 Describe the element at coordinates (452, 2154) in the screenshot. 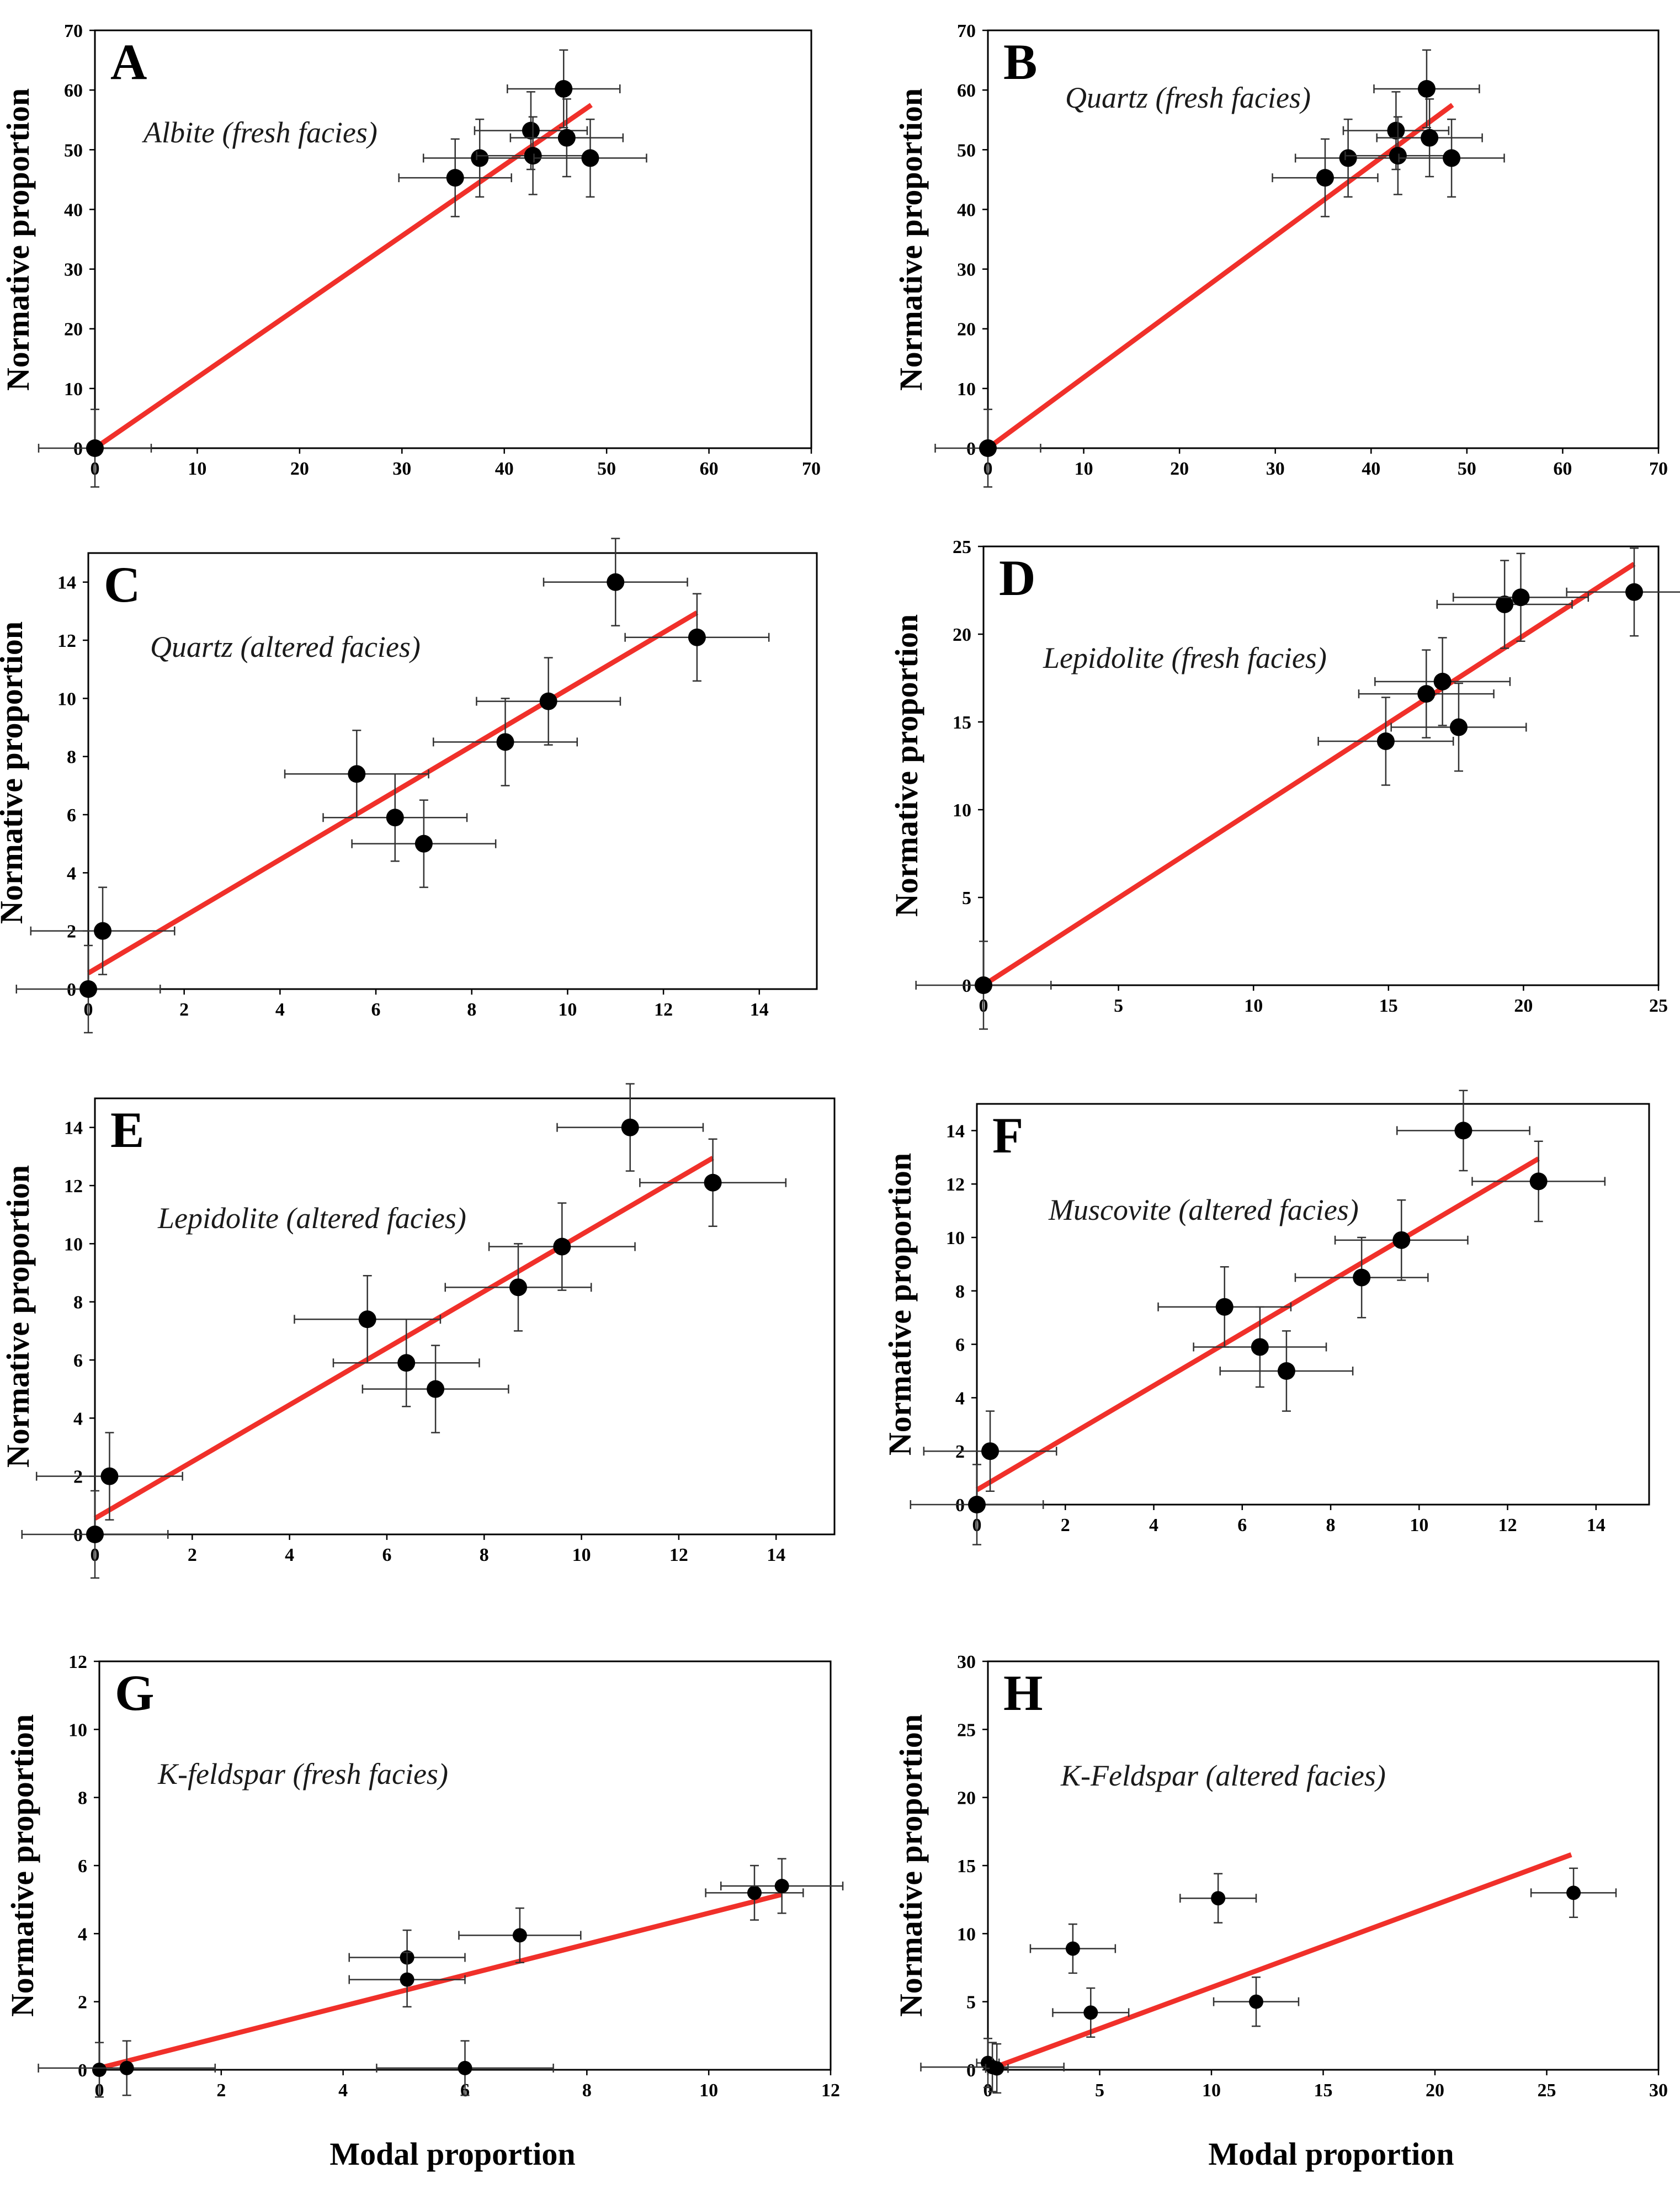

I see `x-axis-title-left: Modal proportion` at that location.